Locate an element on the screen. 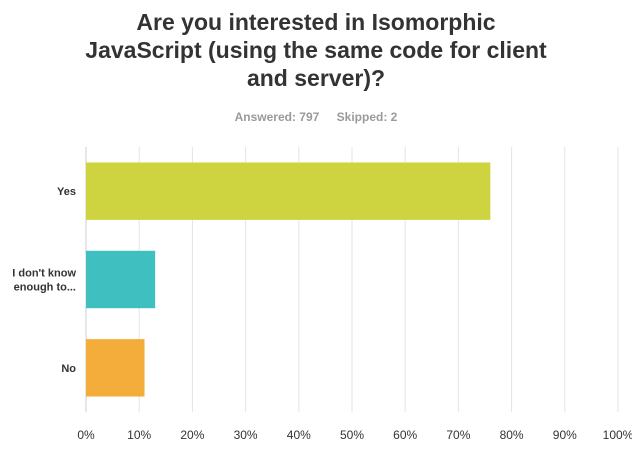 The width and height of the screenshot is (632, 451). x-tick-label: 80% is located at coordinates (512, 435).